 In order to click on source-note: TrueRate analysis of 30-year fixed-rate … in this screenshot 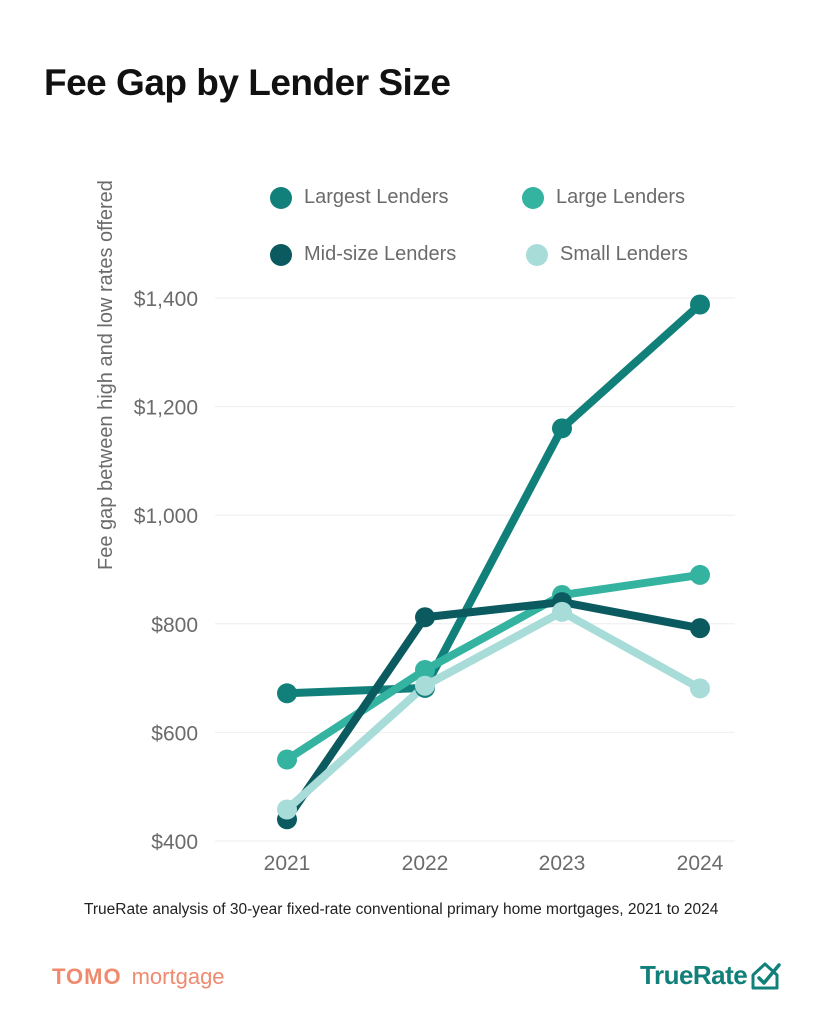, I will do `click(401, 909)`.